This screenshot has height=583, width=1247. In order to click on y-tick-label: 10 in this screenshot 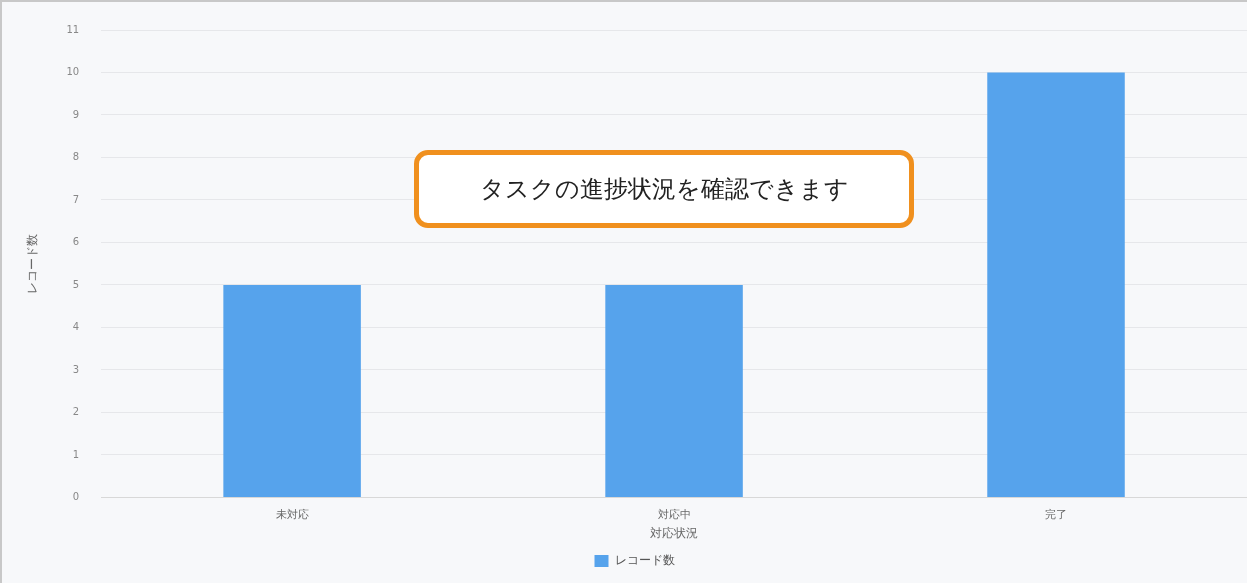, I will do `click(73, 72)`.